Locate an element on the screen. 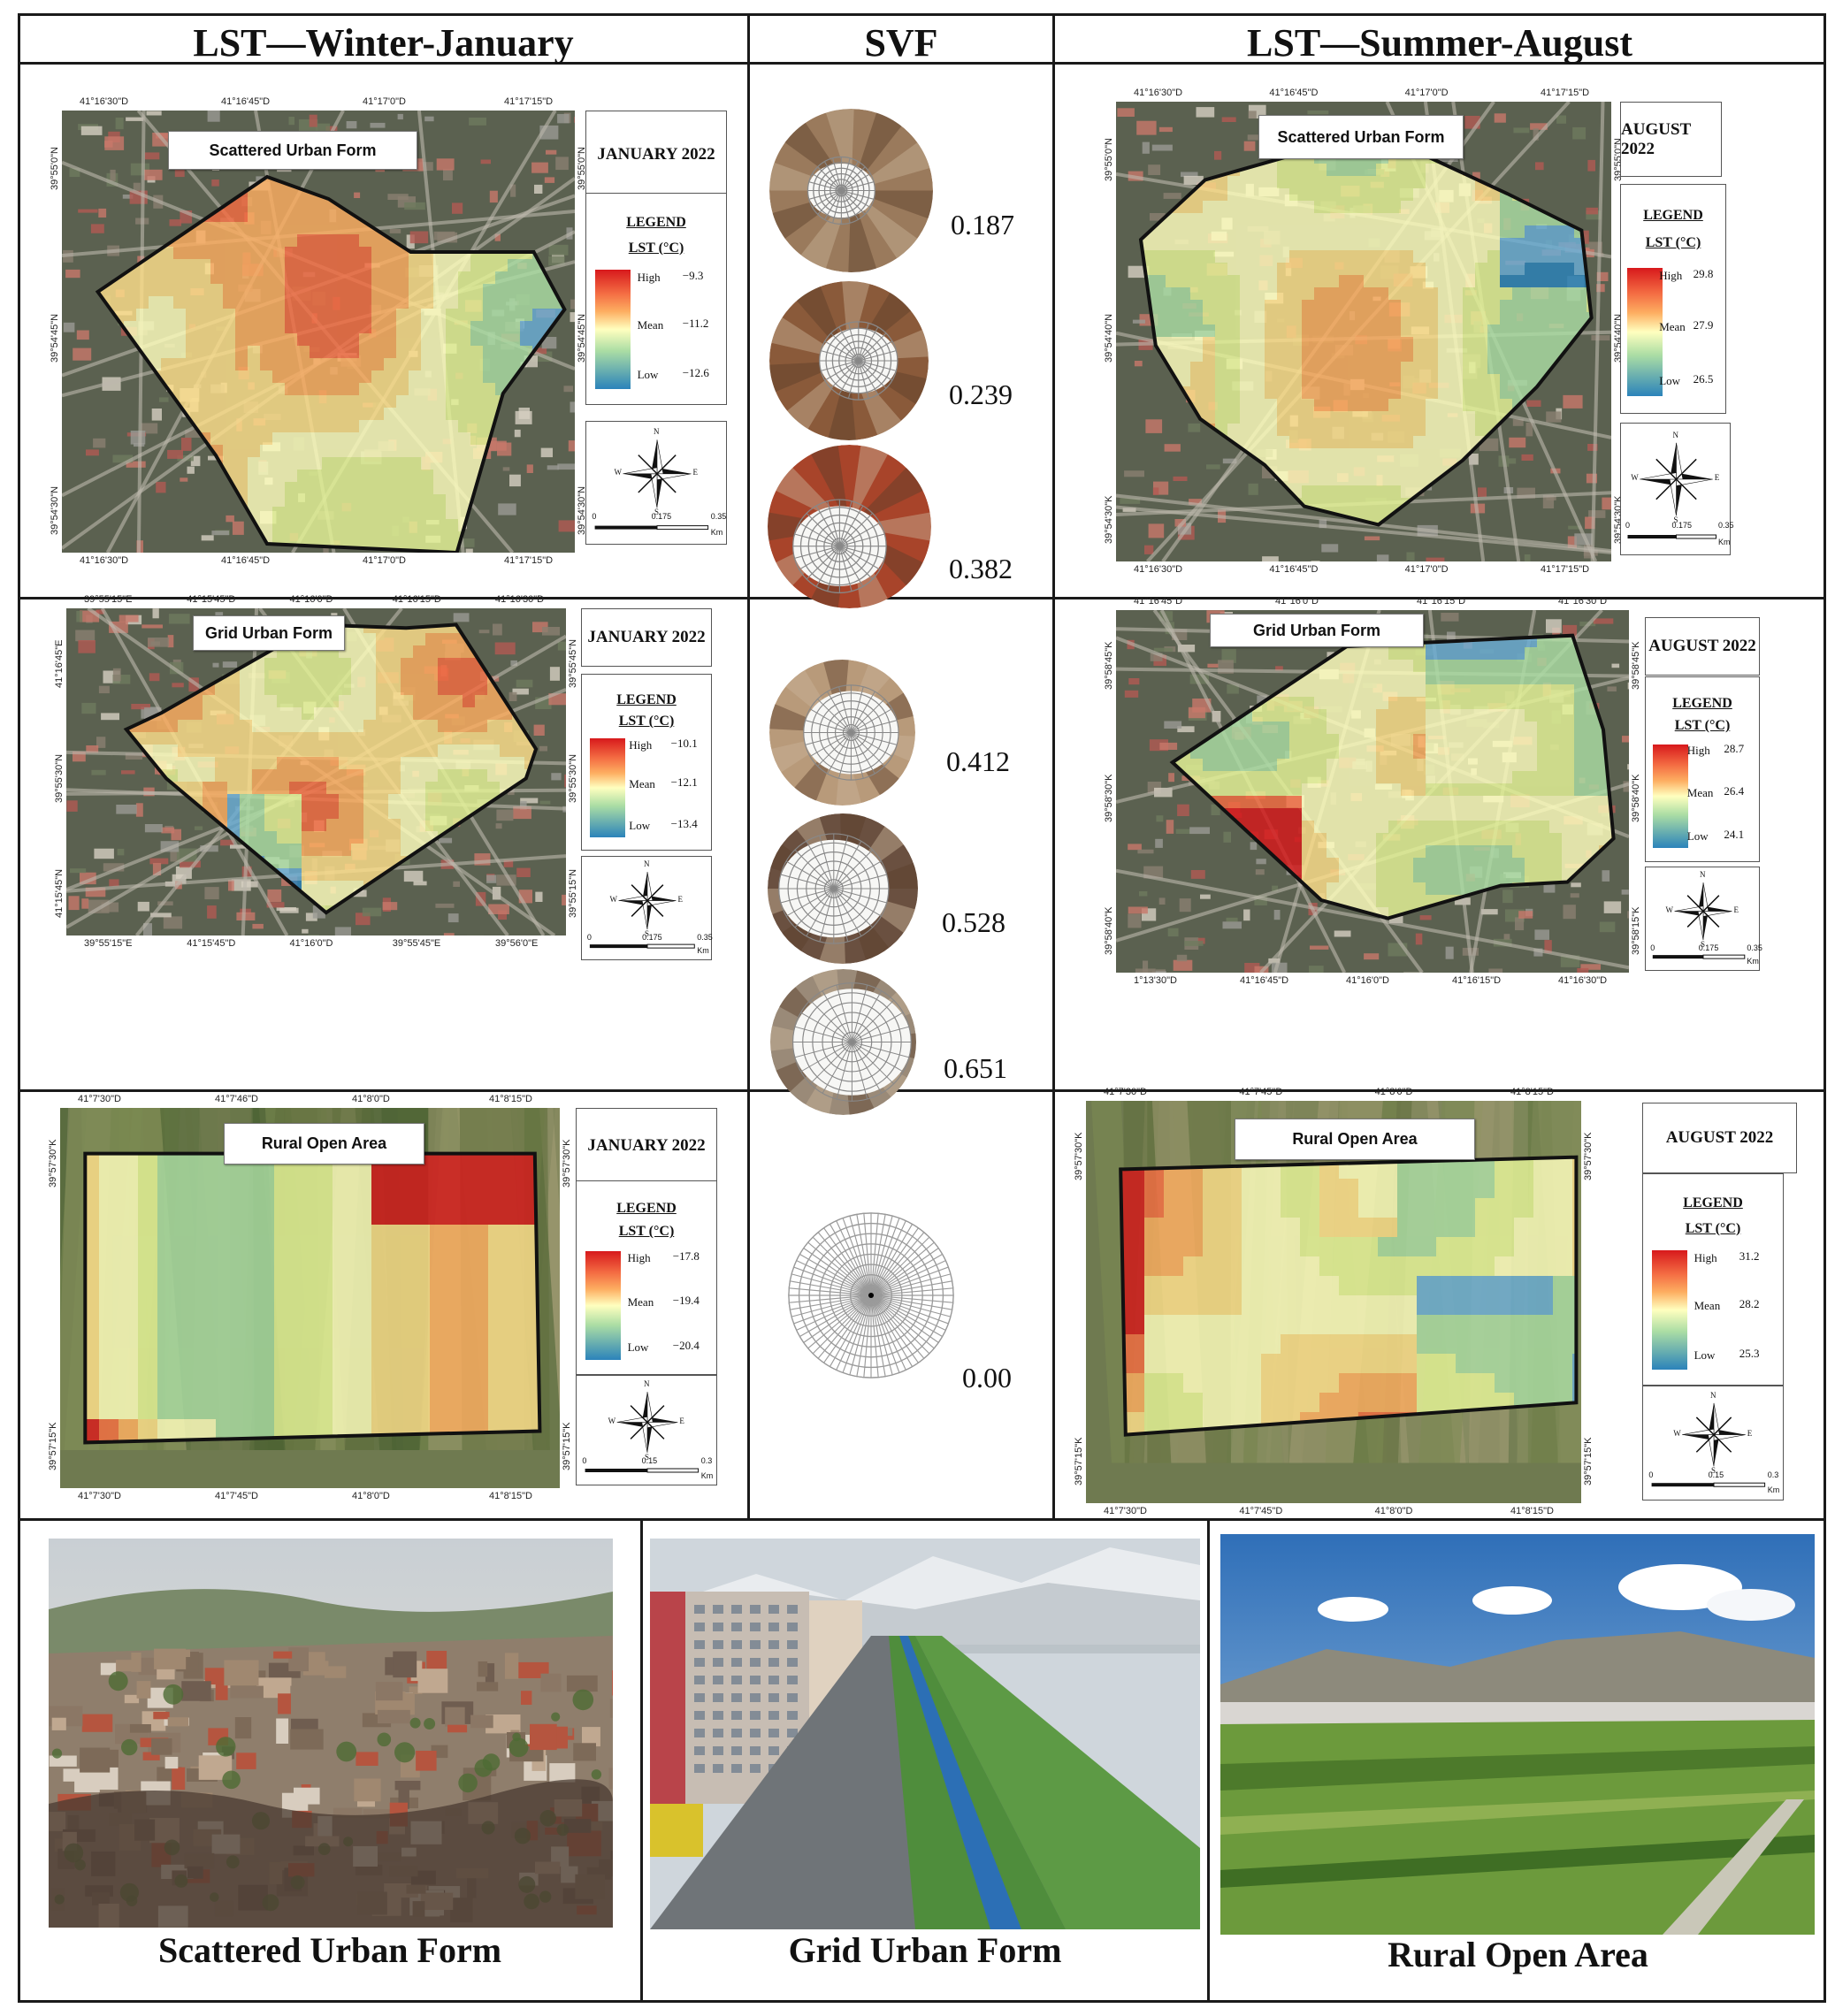 The width and height of the screenshot is (1835, 2016). scale-bar-label: 0.3 is located at coordinates (706, 1461).